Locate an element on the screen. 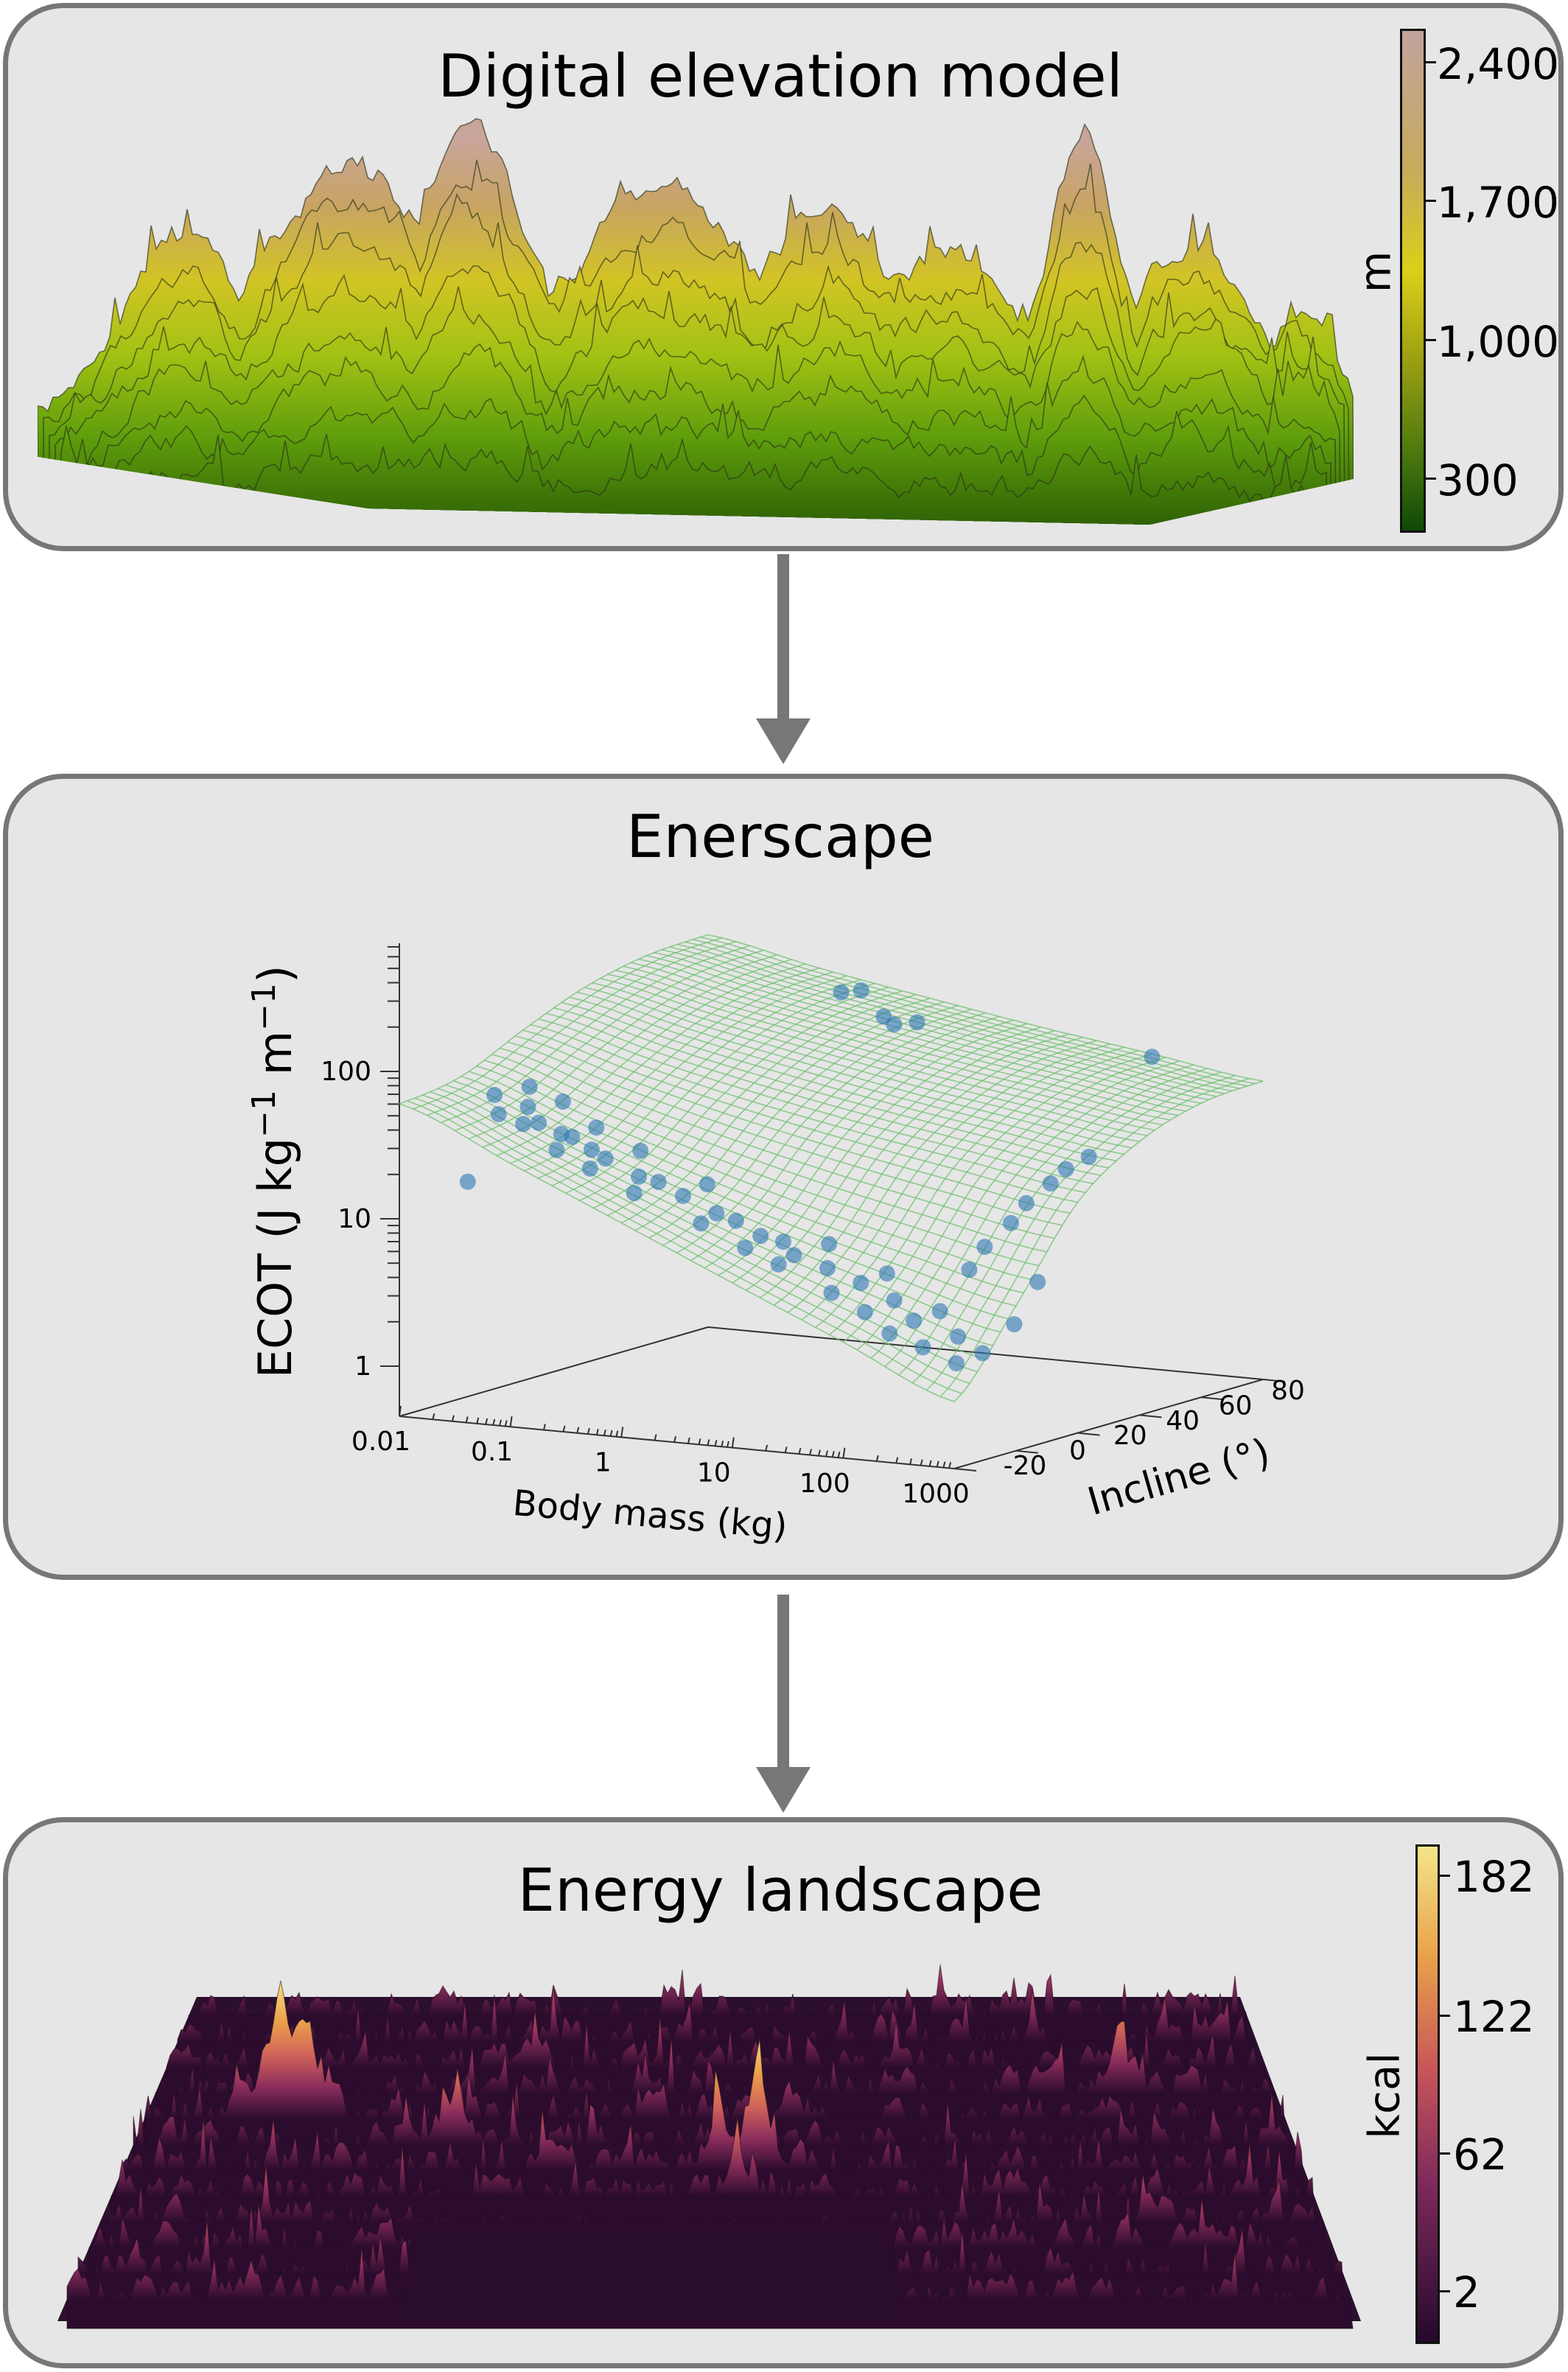 Image resolution: width=1568 pixels, height=2372 pixels. energy-flat-region is located at coordinates (652, 2277).